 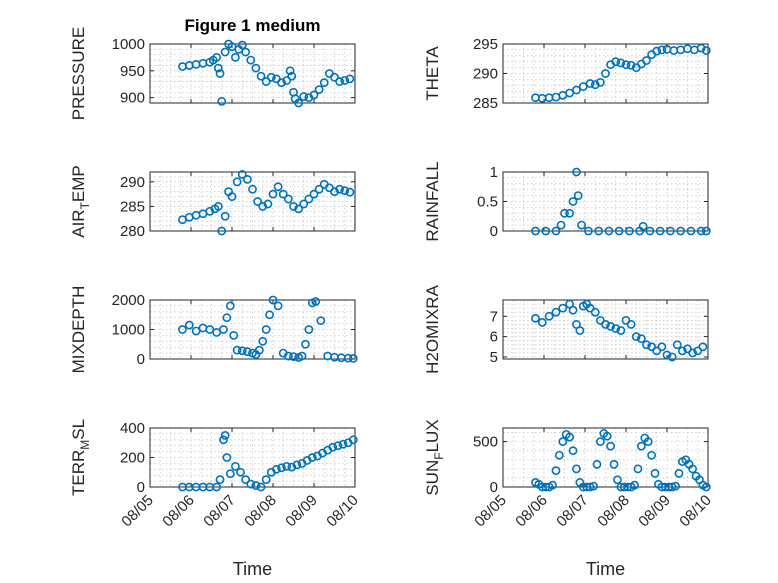 What do you see at coordinates (613, 511) in the screenshot?
I see `x-tick-label: 08/08` at bounding box center [613, 511].